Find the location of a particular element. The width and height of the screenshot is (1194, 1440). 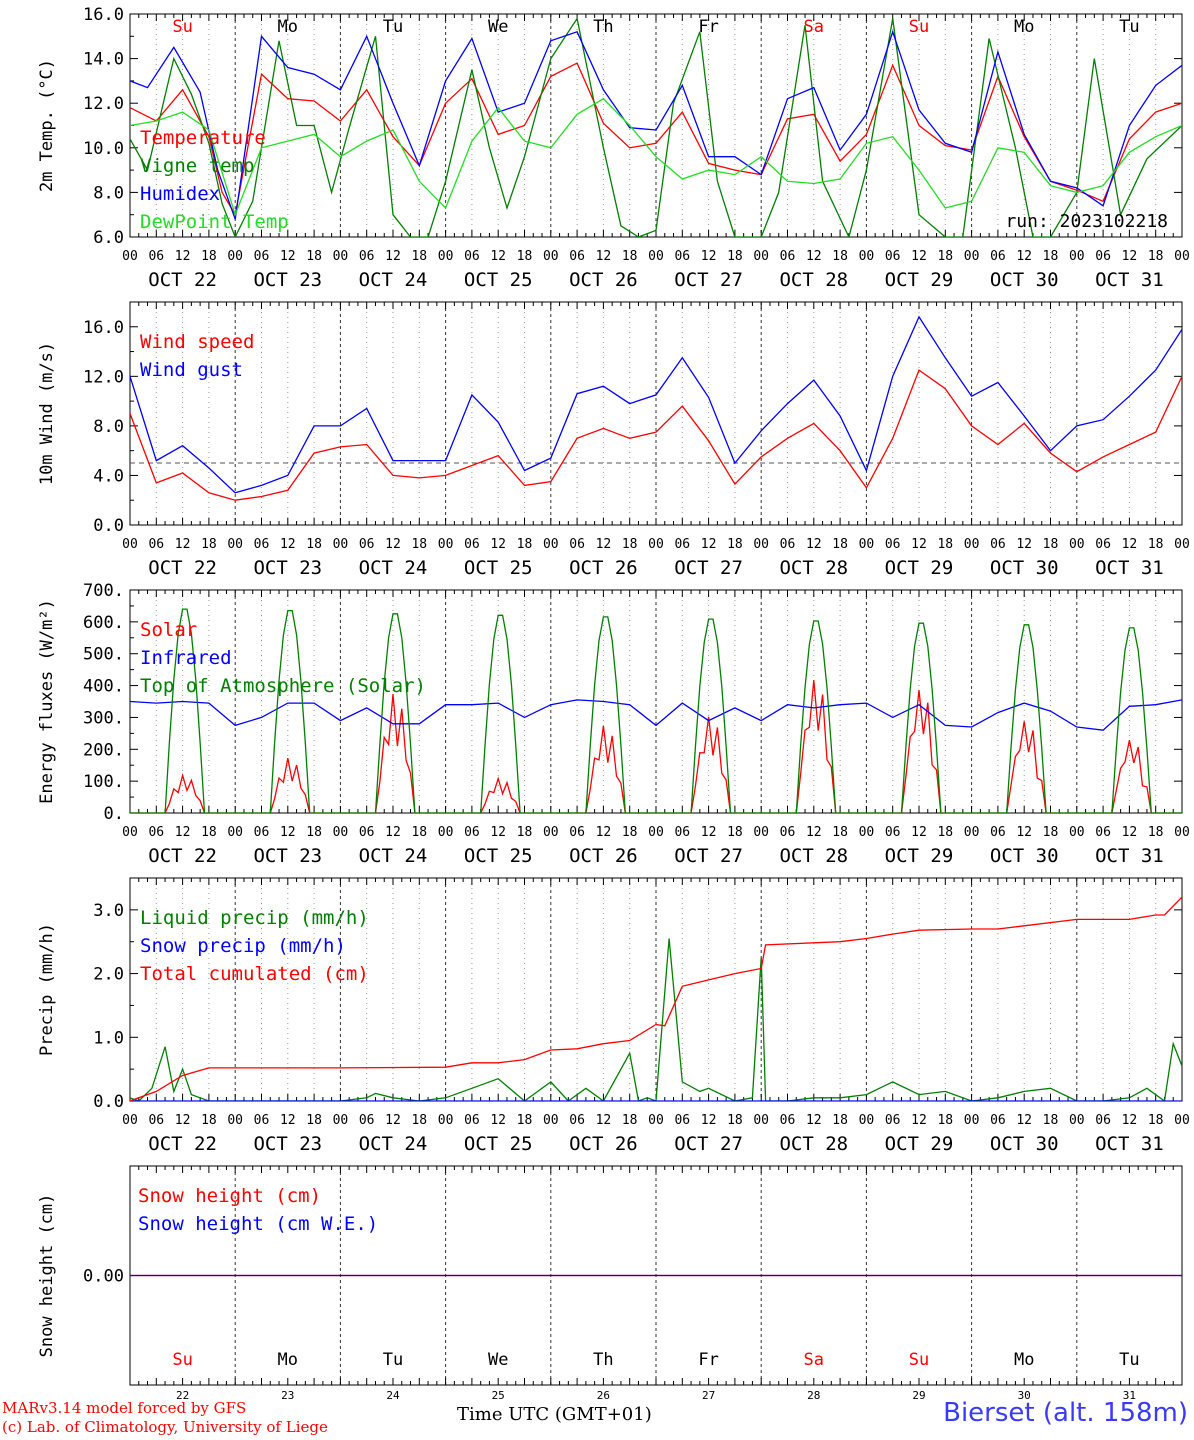

y-tick-label: 100. is located at coordinates (103, 782).